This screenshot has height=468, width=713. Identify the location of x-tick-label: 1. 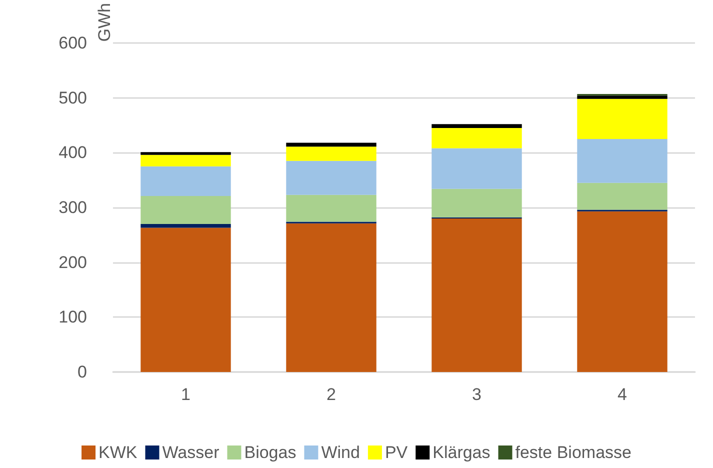
(185, 394).